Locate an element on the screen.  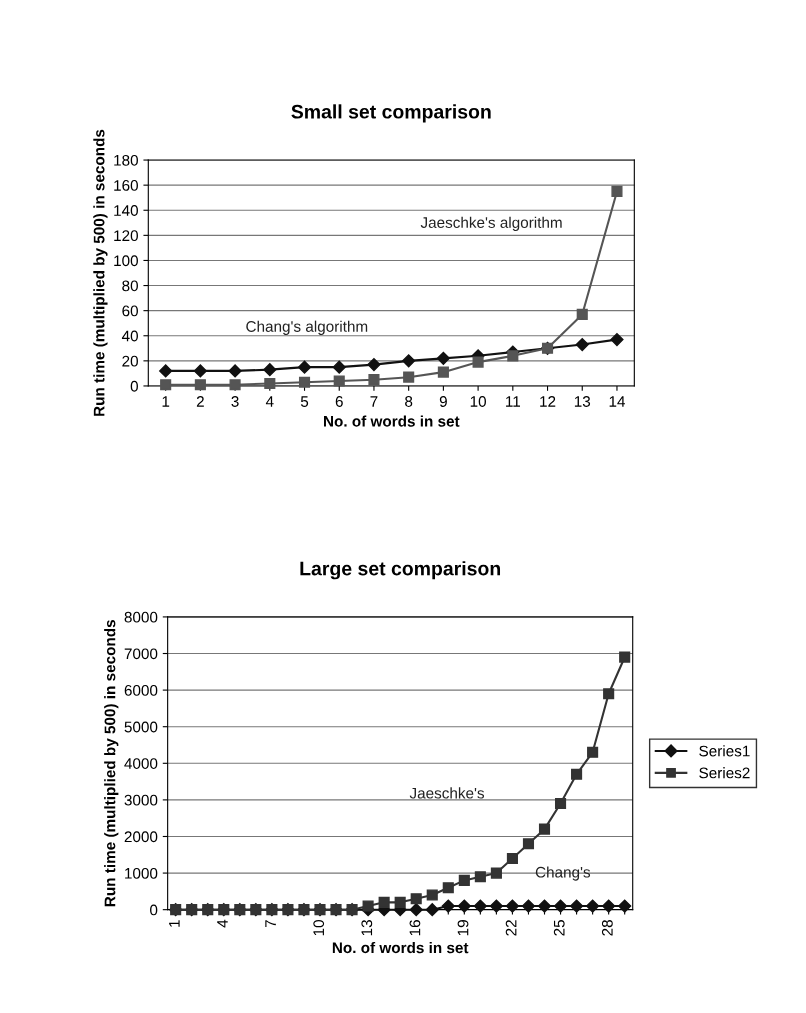
x-tick-label: 8 is located at coordinates (409, 401).